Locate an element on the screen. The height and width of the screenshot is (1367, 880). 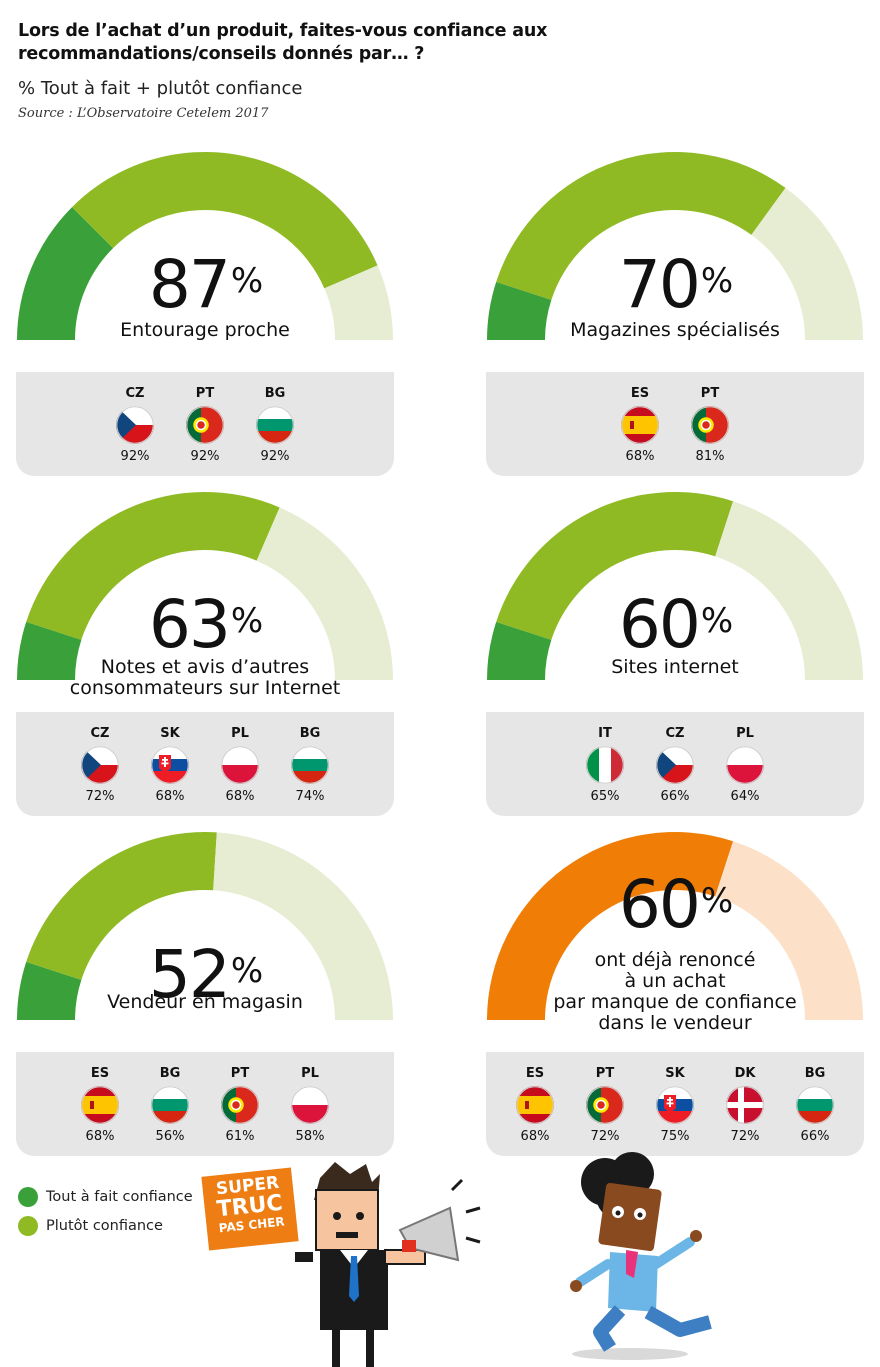
gauge-value: 52% is located at coordinates (205, 975).